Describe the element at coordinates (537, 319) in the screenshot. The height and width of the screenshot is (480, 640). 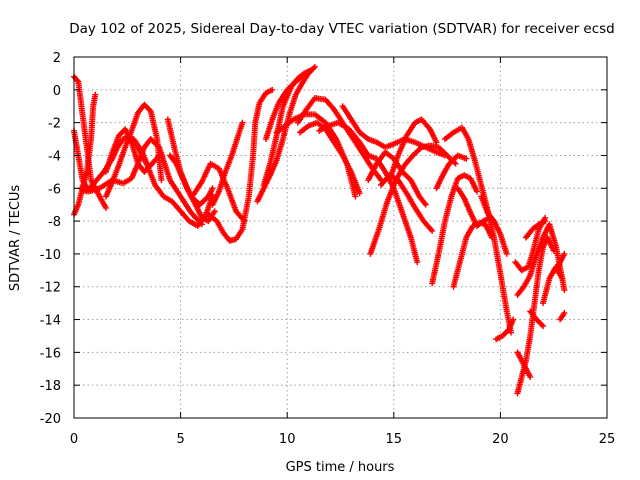
I see `series-arc-ak` at that location.